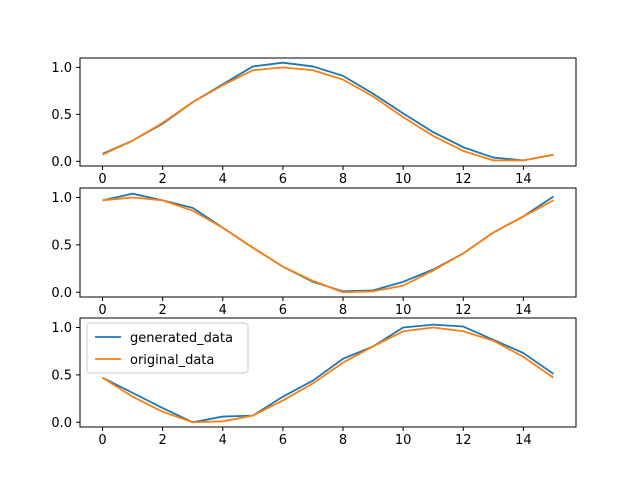 The height and width of the screenshot is (480, 640). I want to click on legend-label: generated_data, so click(181, 338).